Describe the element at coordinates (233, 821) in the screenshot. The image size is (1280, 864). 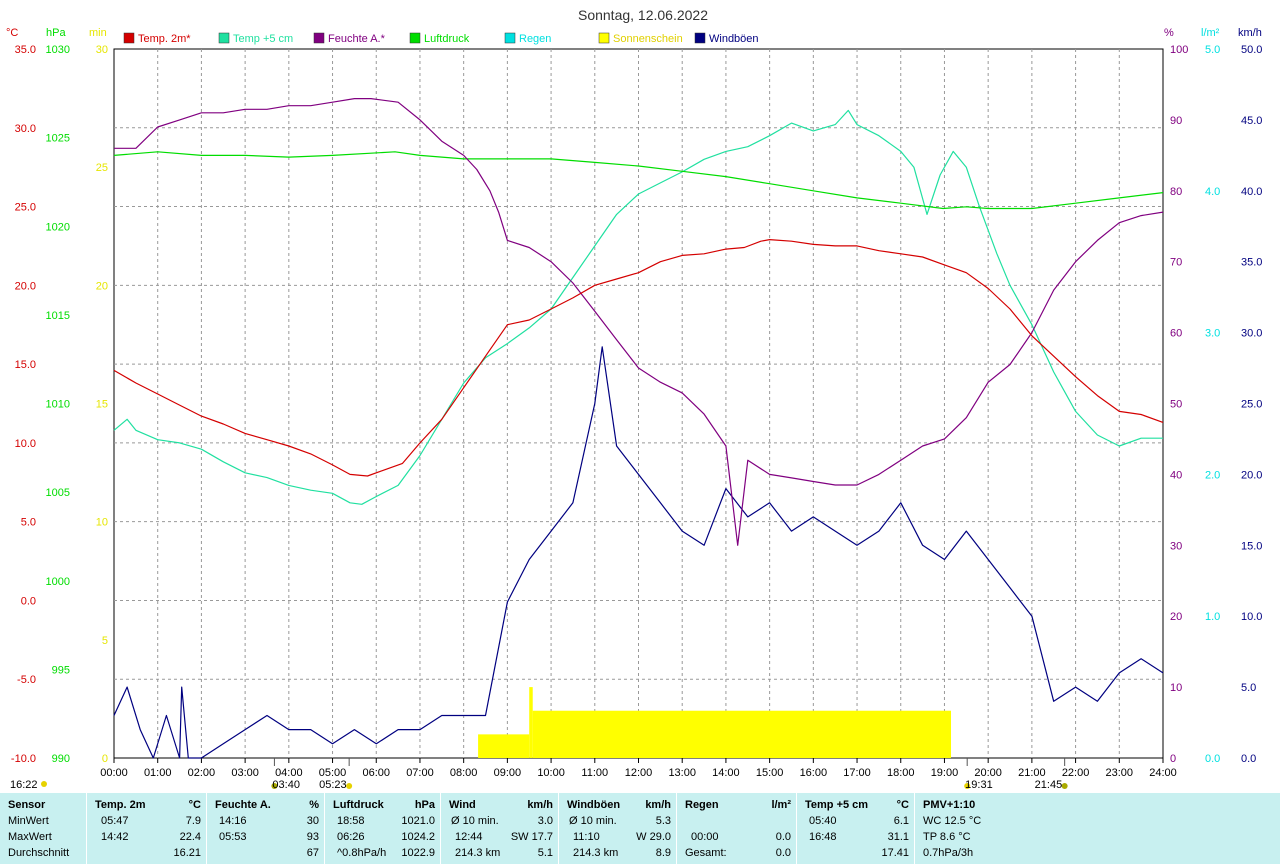
I see `stat-time: 14:16` at that location.